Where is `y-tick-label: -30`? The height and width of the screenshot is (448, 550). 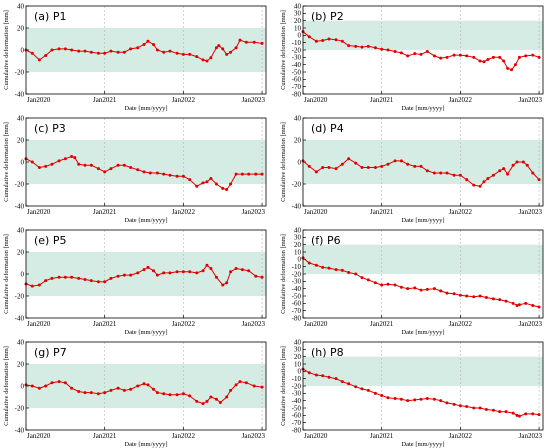 y-tick-label: -30 is located at coordinates (297, 394).